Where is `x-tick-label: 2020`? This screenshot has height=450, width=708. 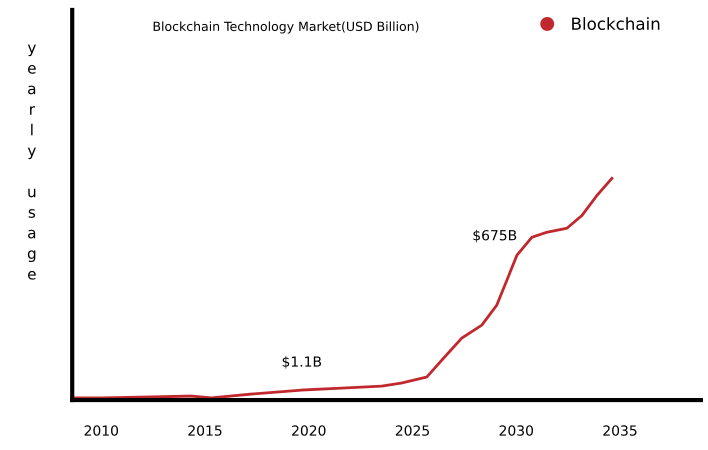
x-tick-label: 2020 is located at coordinates (309, 430).